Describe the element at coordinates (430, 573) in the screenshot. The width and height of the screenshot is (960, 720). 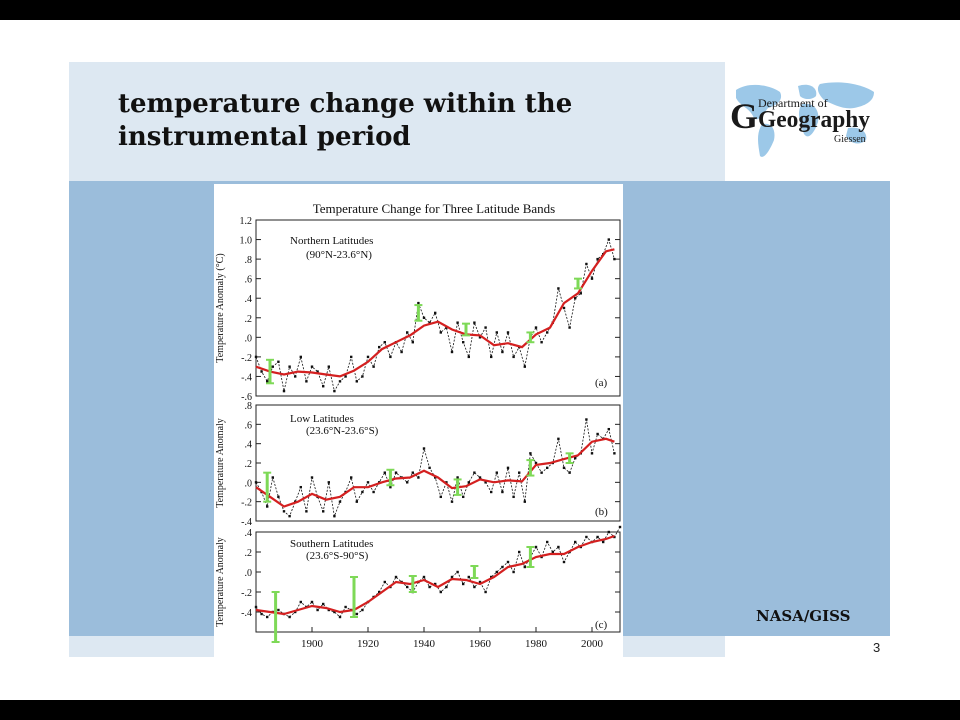
I see `panel-c-yticks: -.4 -.2 .0 .2 .4` at that location.